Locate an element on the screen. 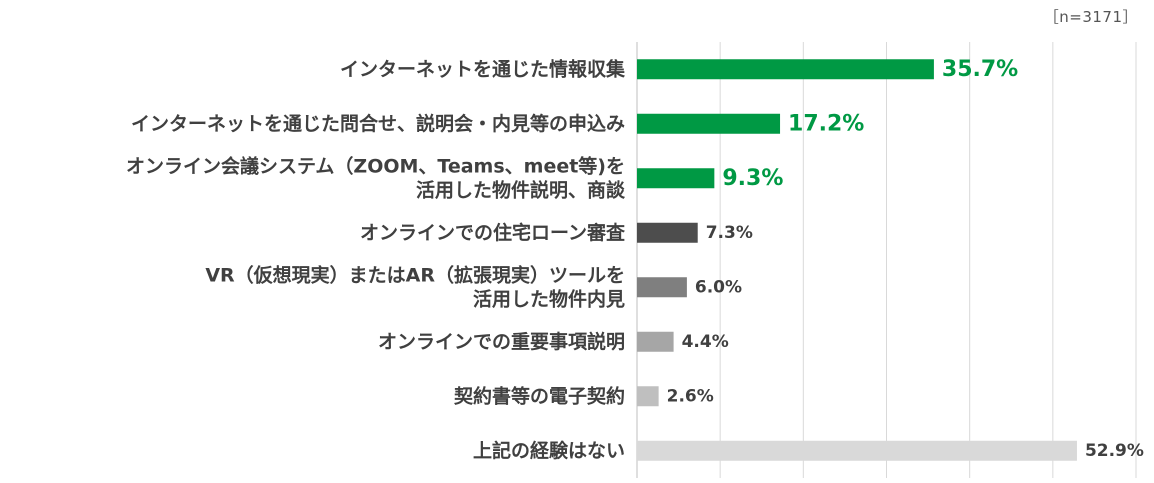  category-label-line: 上記の経験はない is located at coordinates (549, 450).